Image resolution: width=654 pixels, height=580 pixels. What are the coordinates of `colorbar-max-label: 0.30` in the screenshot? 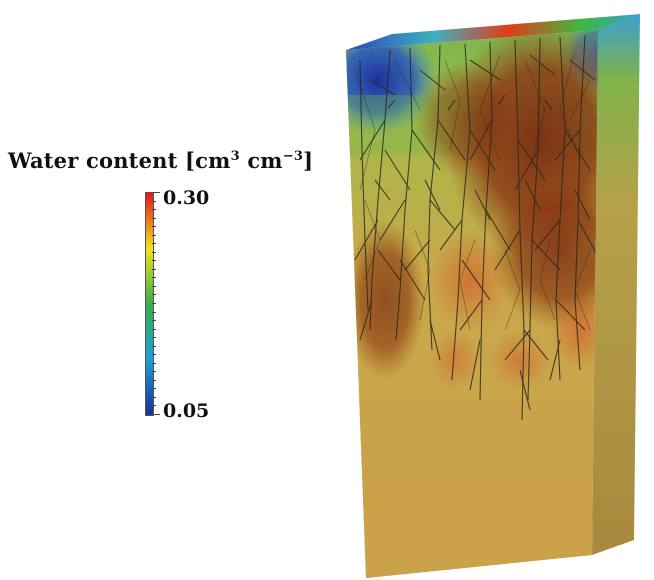 It's located at (186, 198).